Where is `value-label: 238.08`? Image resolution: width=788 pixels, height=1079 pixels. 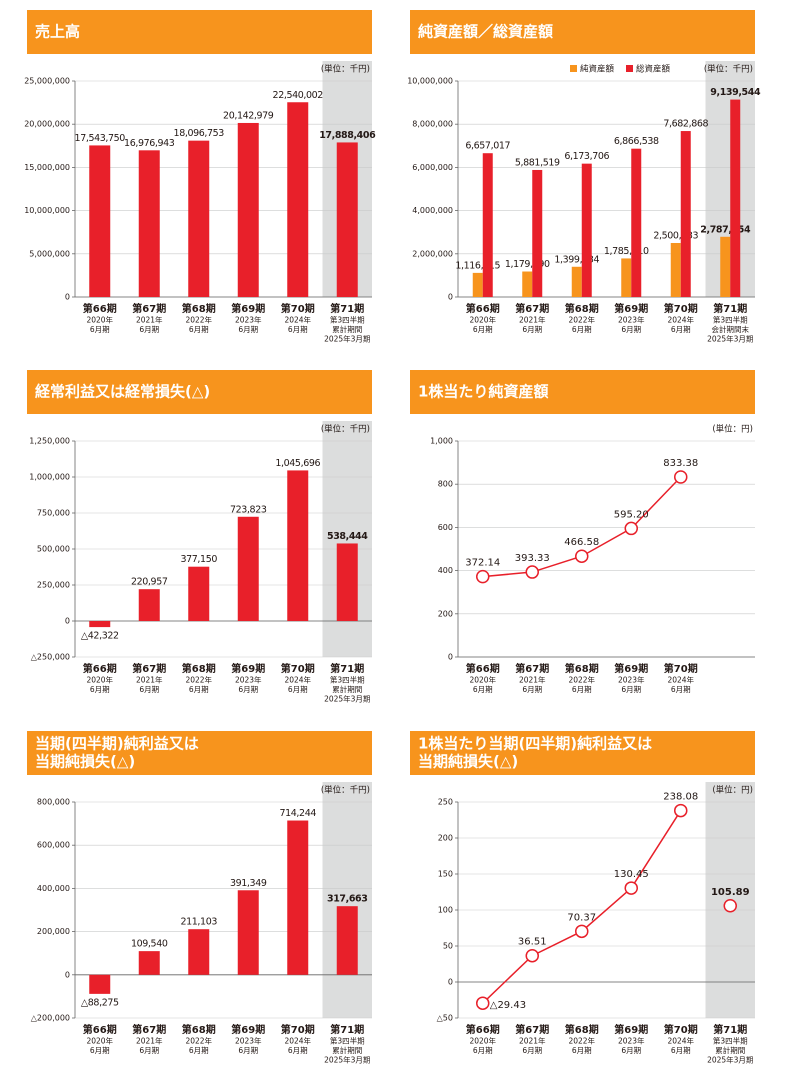
value-label: 238.08 is located at coordinates (680, 797).